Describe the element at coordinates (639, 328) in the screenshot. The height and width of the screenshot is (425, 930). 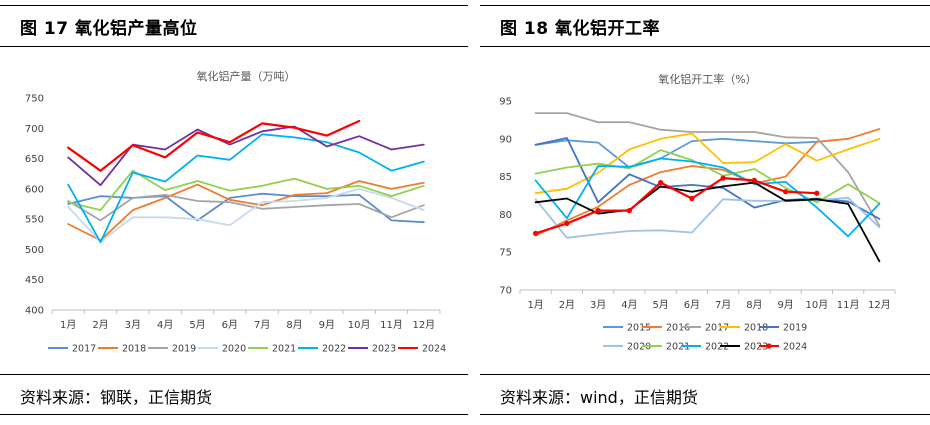
I see `legend-label-2015: 2015` at that location.